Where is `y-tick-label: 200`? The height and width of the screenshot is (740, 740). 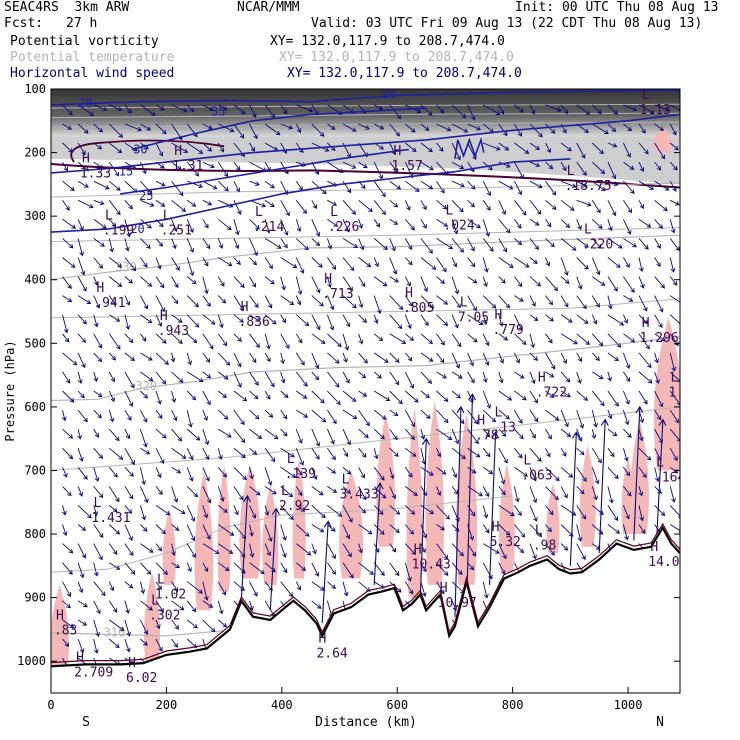 y-tick-label: 200 is located at coordinates (35, 153).